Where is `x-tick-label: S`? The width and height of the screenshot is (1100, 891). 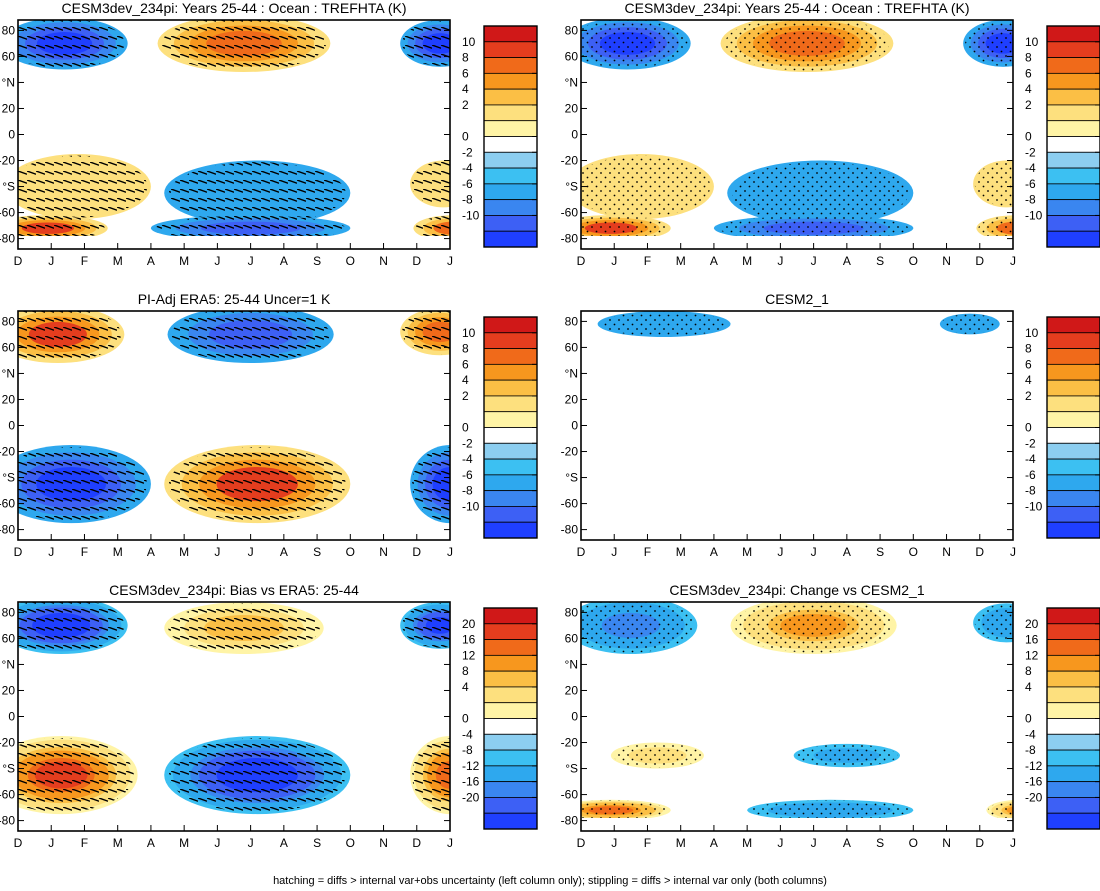
x-tick-label: S is located at coordinates (880, 552).